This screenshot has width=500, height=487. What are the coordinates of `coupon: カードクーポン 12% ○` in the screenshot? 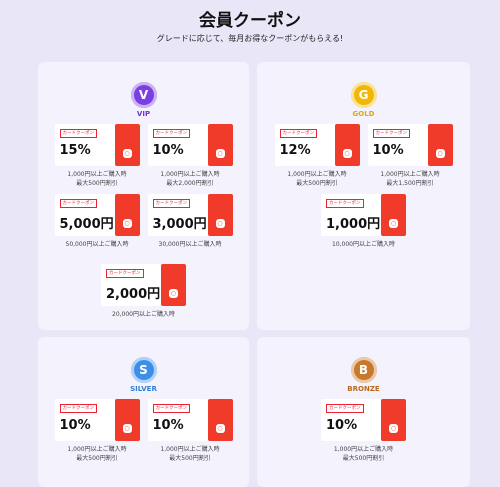 It's located at (317, 145).